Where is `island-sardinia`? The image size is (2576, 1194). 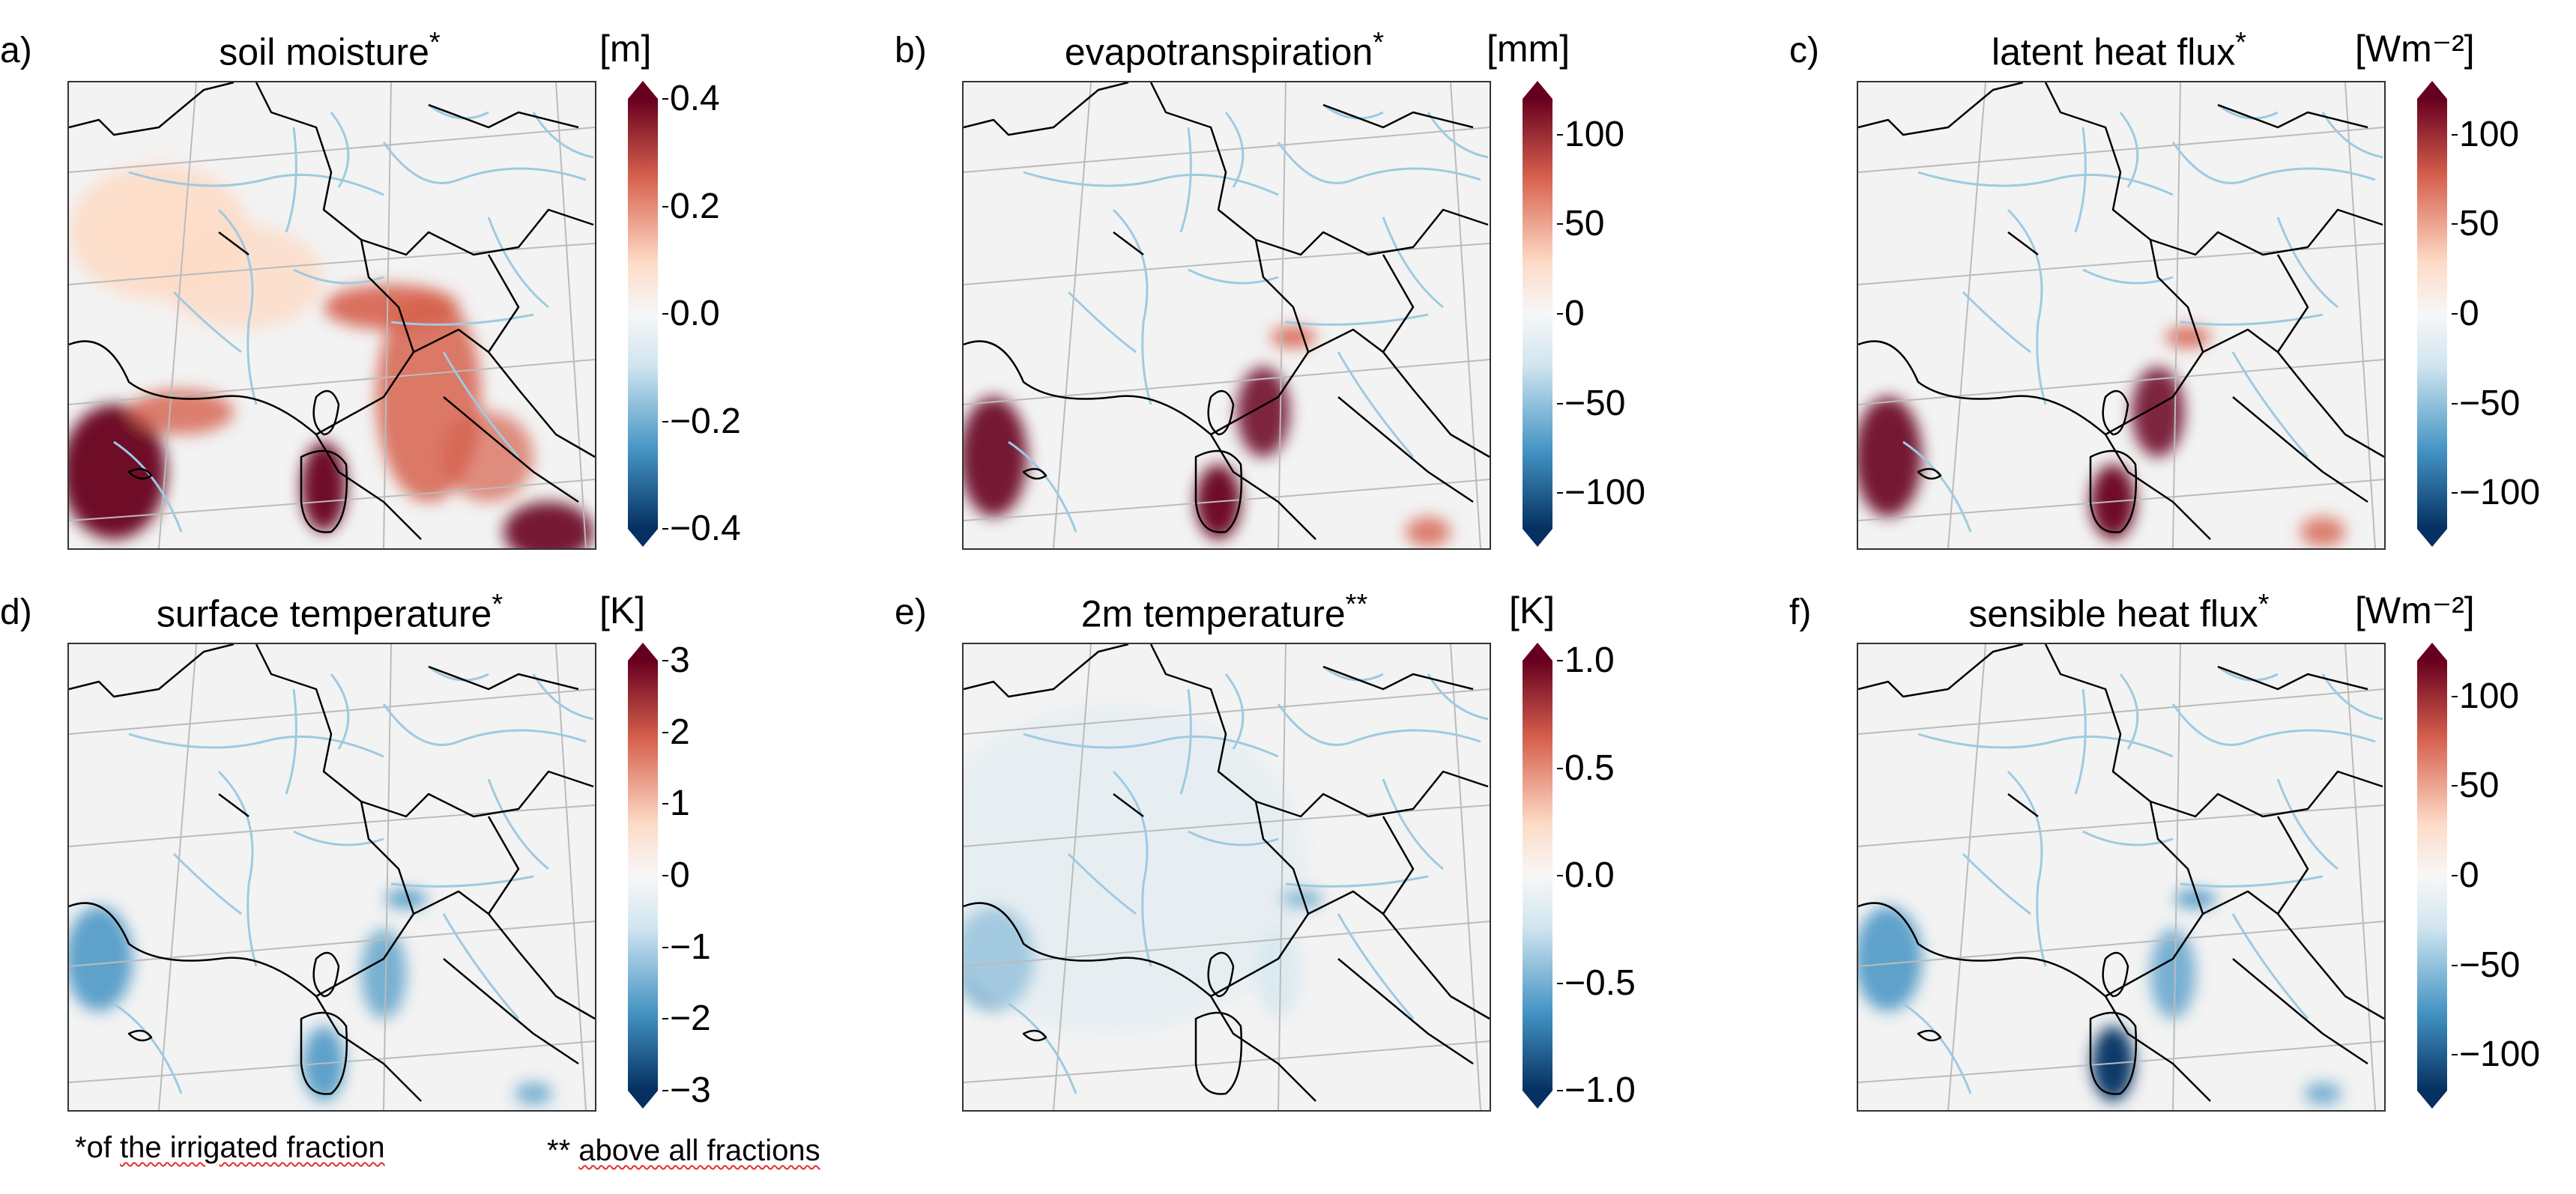 island-sardinia is located at coordinates (2113, 1053).